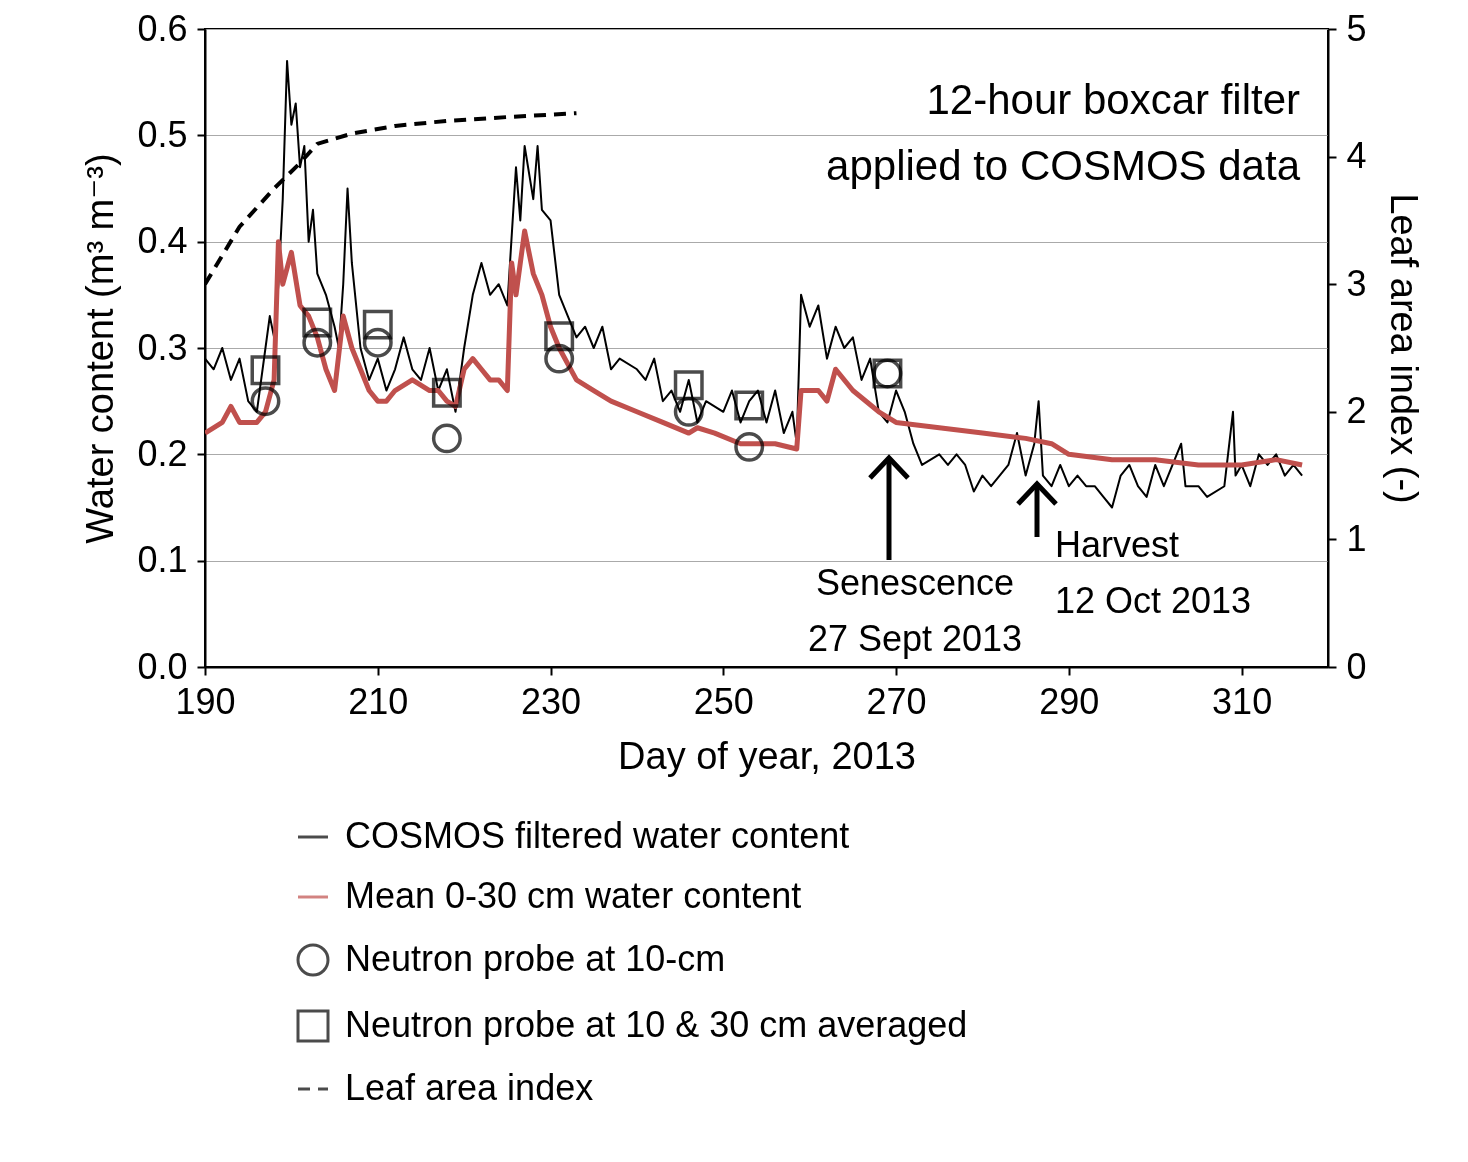  Describe the element at coordinates (1356, 411) in the screenshot. I see `y2-tick-label: 2` at that location.